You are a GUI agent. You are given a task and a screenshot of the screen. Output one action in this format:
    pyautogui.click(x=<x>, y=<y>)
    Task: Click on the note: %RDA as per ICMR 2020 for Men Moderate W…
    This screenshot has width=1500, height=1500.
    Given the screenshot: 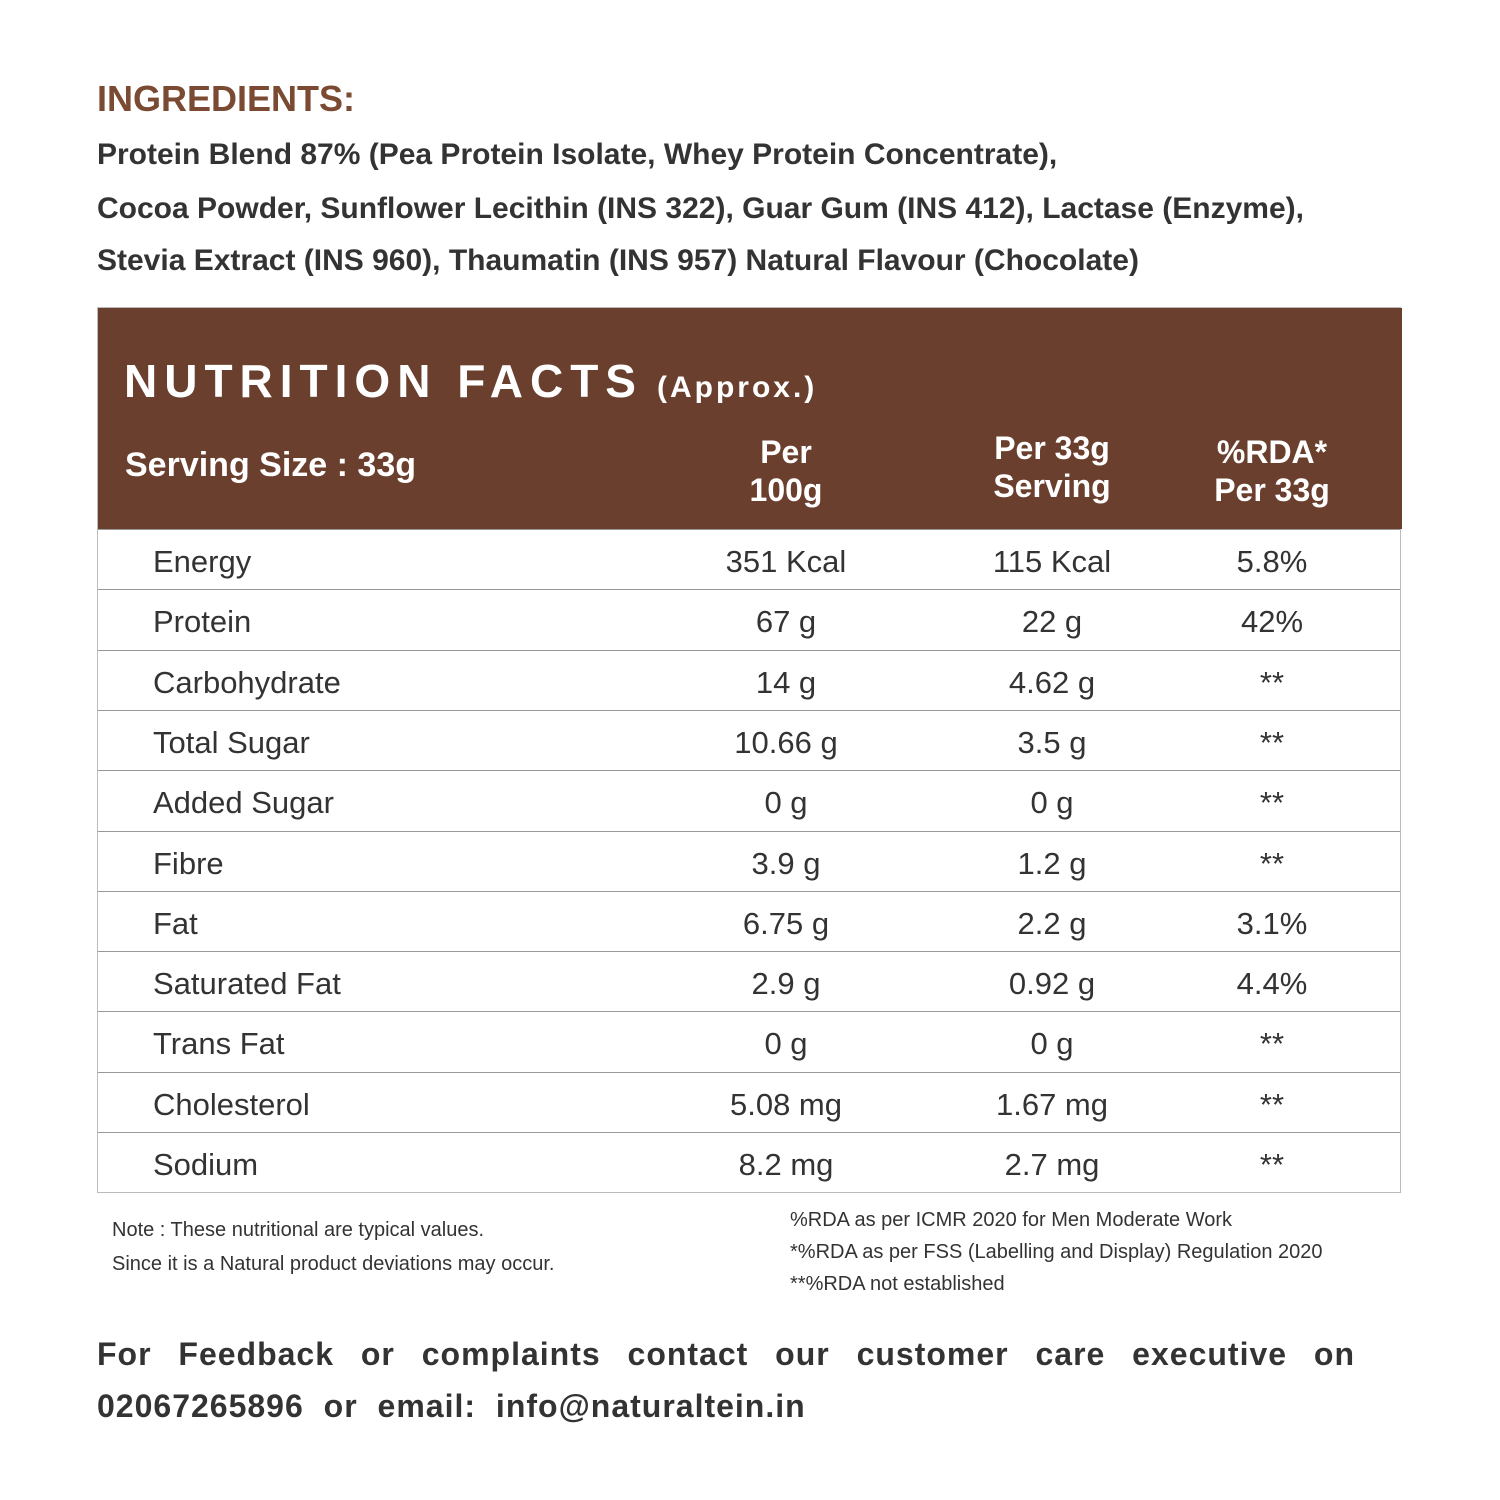 What is the action you would take?
    pyautogui.click(x=1011, y=1220)
    